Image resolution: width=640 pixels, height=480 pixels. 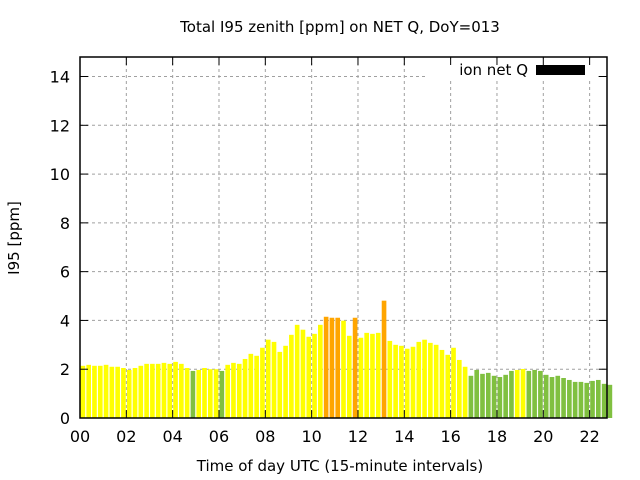 I want to click on legend-swatch, so click(x=560, y=70).